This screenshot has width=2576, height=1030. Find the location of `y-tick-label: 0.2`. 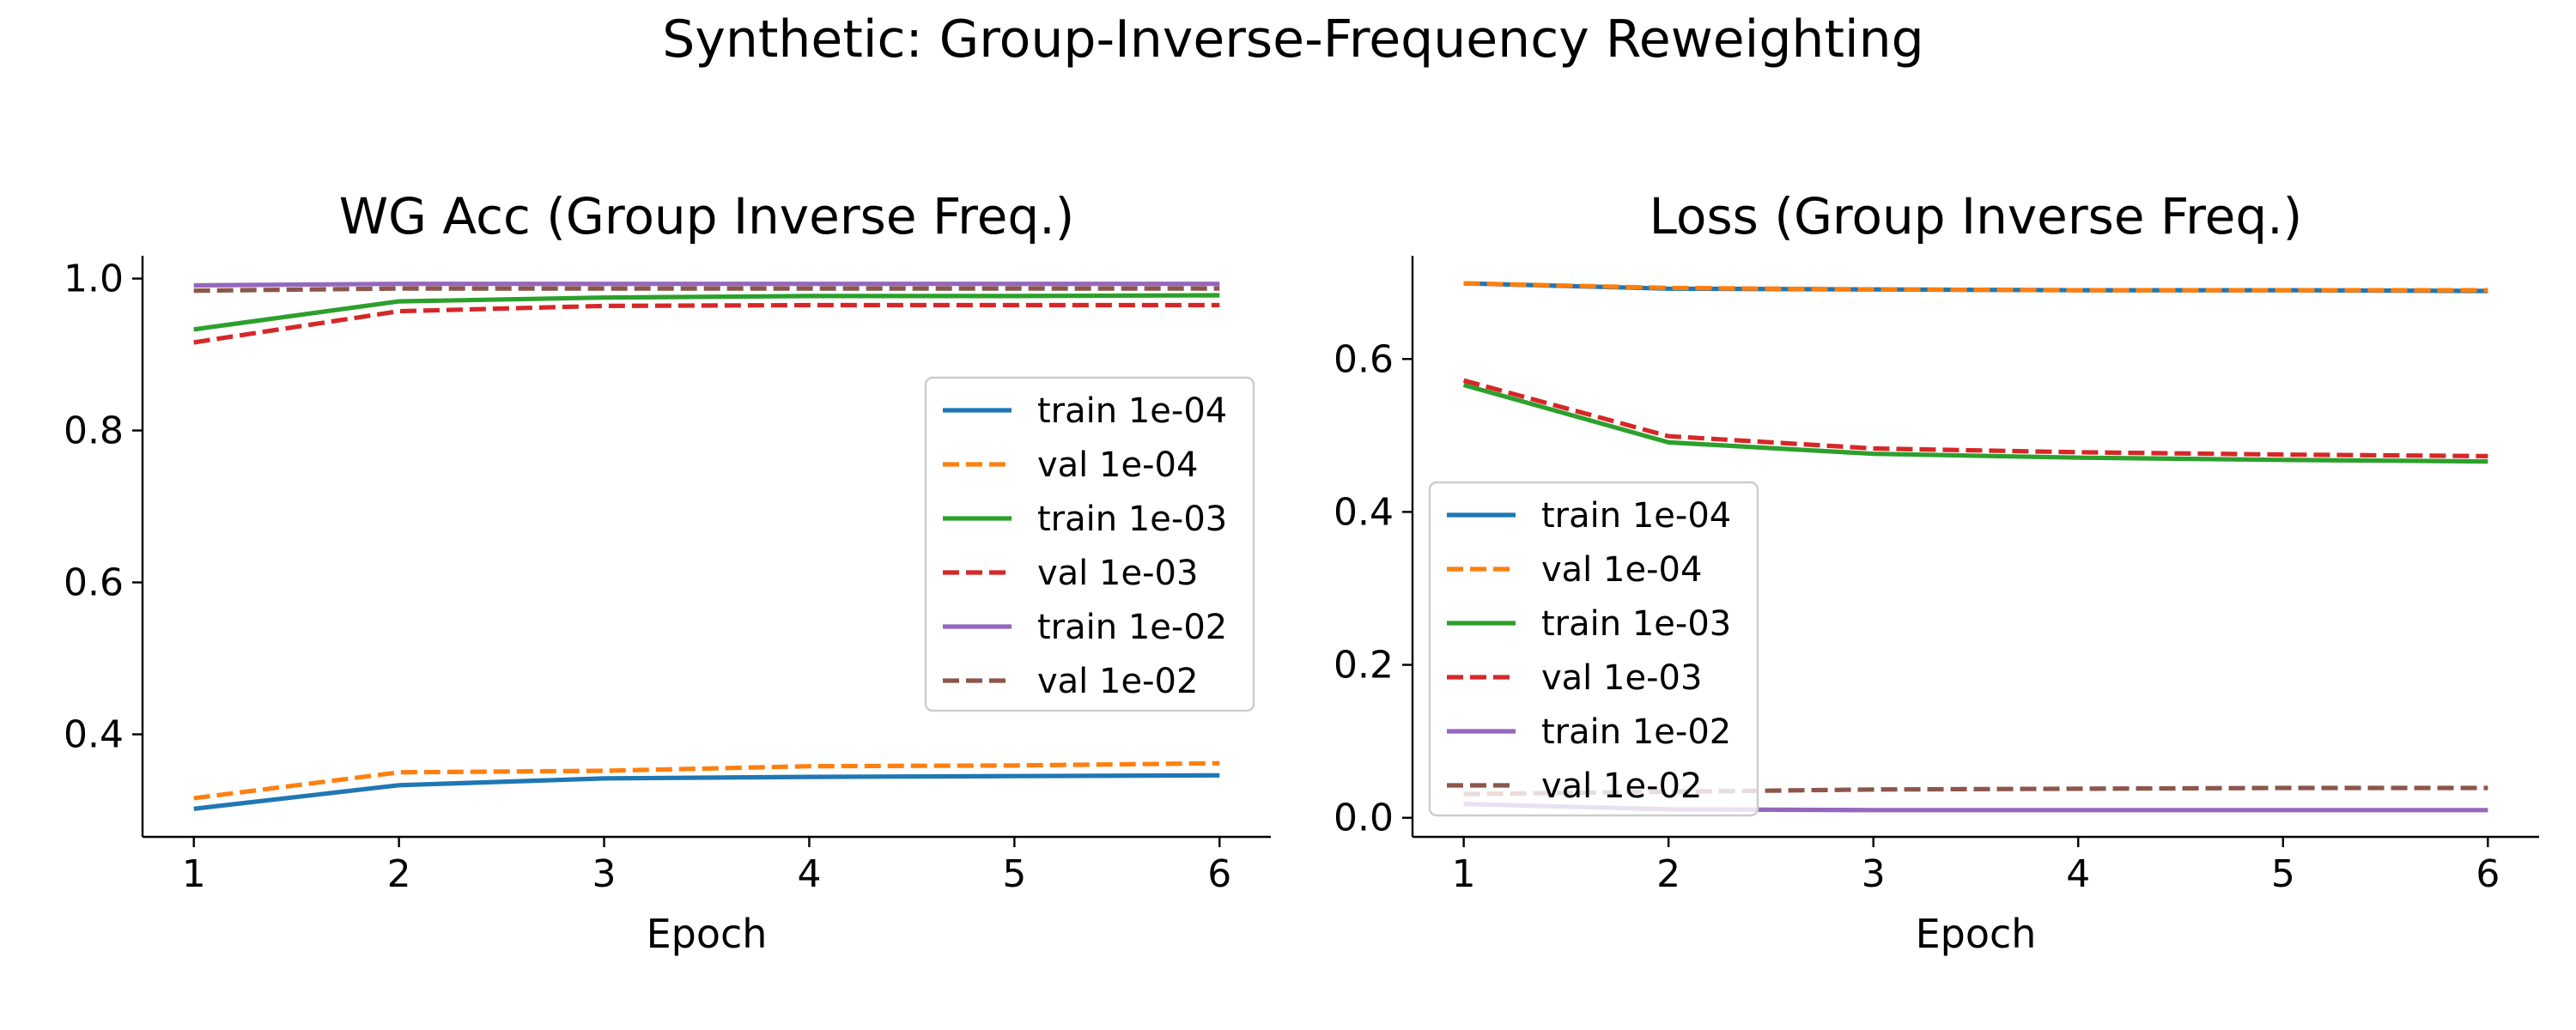

y-tick-label: 0.2 is located at coordinates (1364, 666).